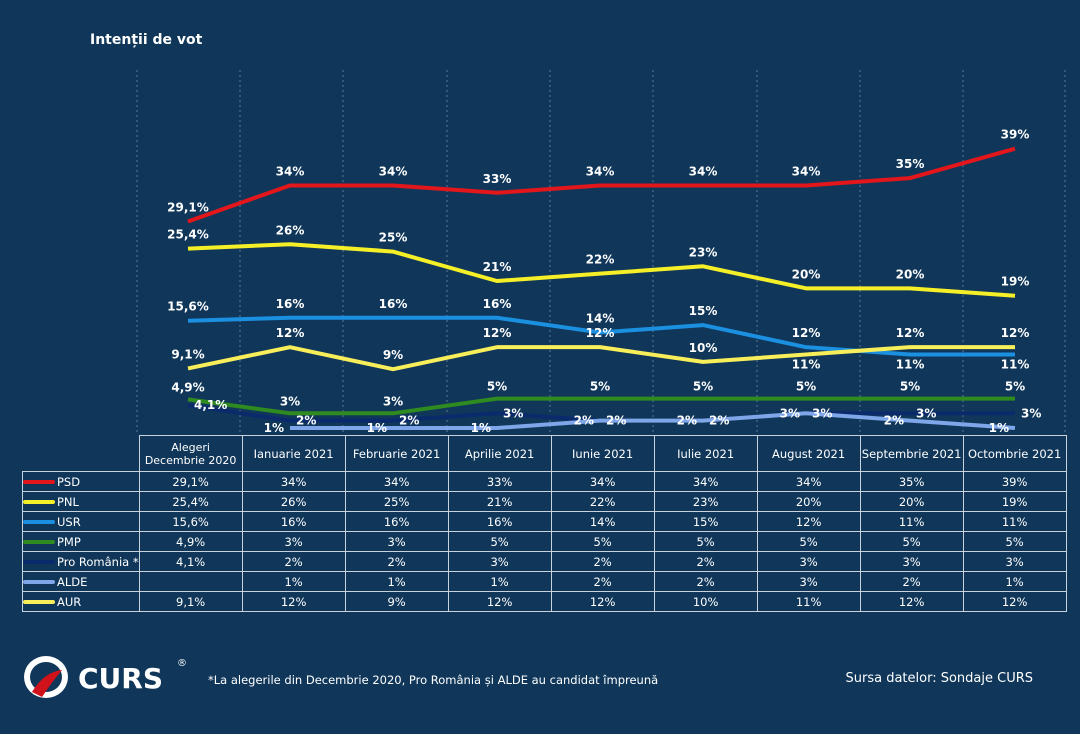 This screenshot has width=1080, height=734. I want to click on table-cell: 9%, so click(396, 601).